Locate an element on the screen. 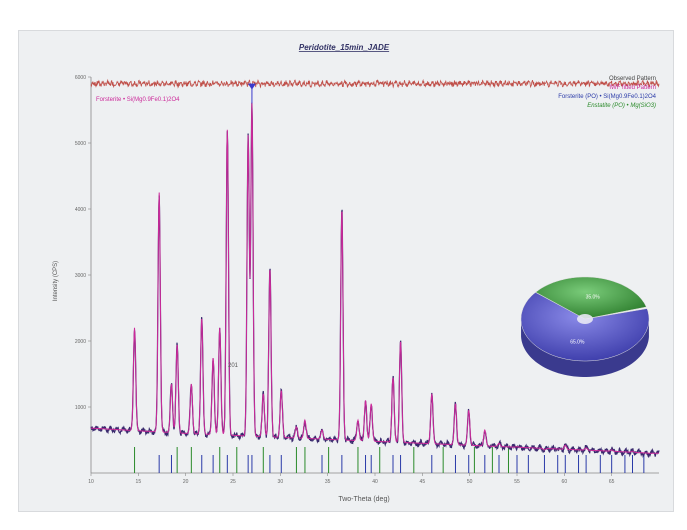 Image resolution: width=687 pixels, height=530 pixels. pie-center is located at coordinates (585, 319).